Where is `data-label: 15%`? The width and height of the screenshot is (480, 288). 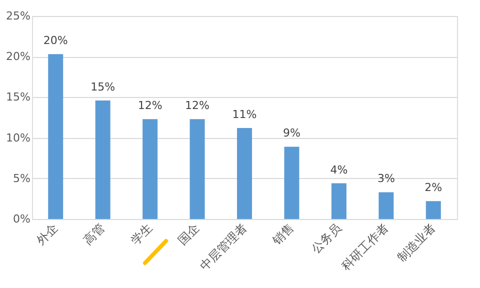 data-label: 15% is located at coordinates (103, 87).